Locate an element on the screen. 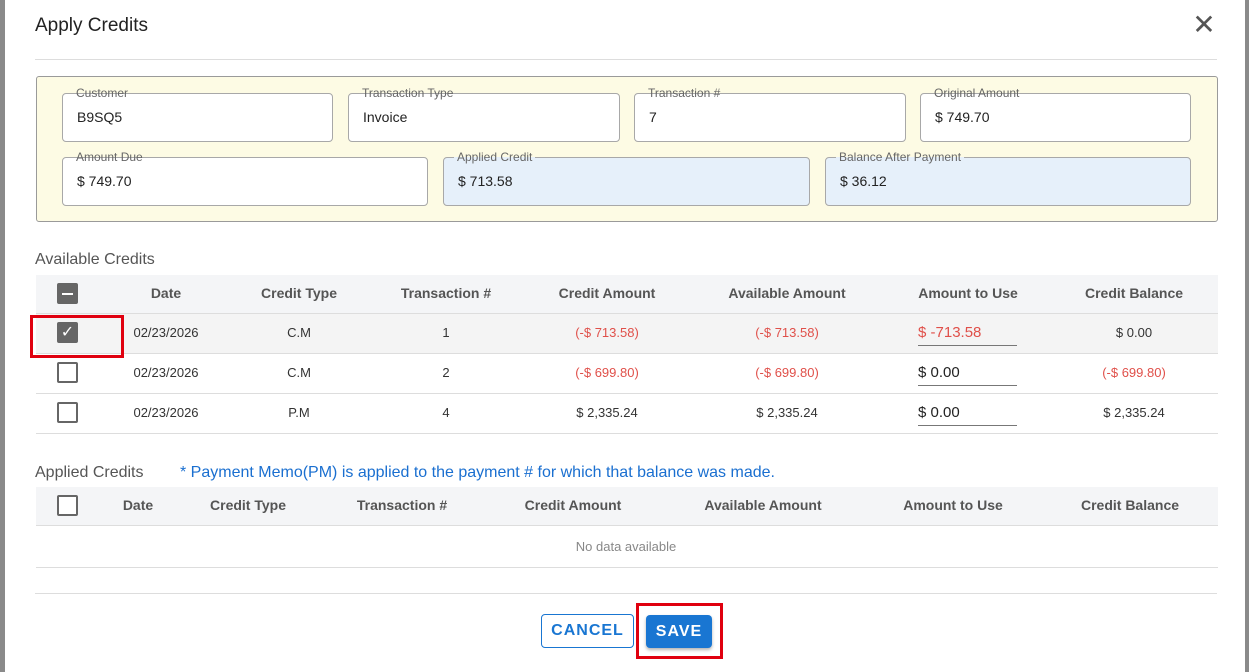 Image resolution: width=1249 pixels, height=672 pixels. row-checkbox: ✓ is located at coordinates (67, 332).